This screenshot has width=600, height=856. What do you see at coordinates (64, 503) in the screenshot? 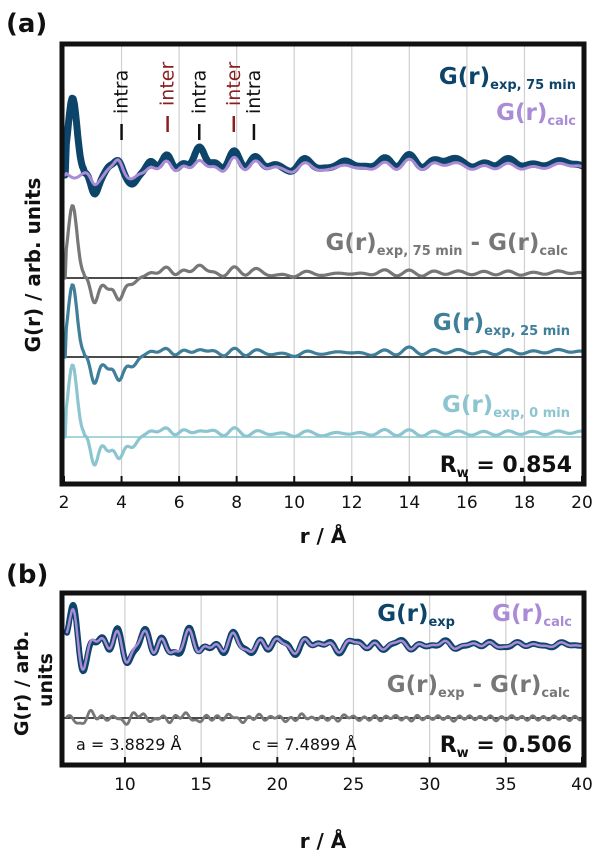
I see `x-tick-label: 2` at bounding box center [64, 503].